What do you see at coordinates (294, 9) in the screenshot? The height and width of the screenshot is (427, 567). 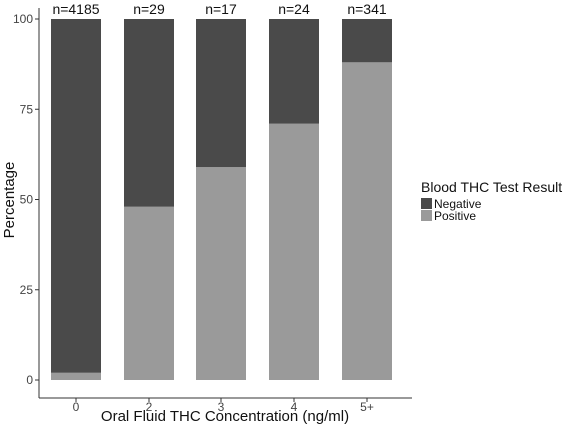 I see `bar-count-label: n=24` at bounding box center [294, 9].